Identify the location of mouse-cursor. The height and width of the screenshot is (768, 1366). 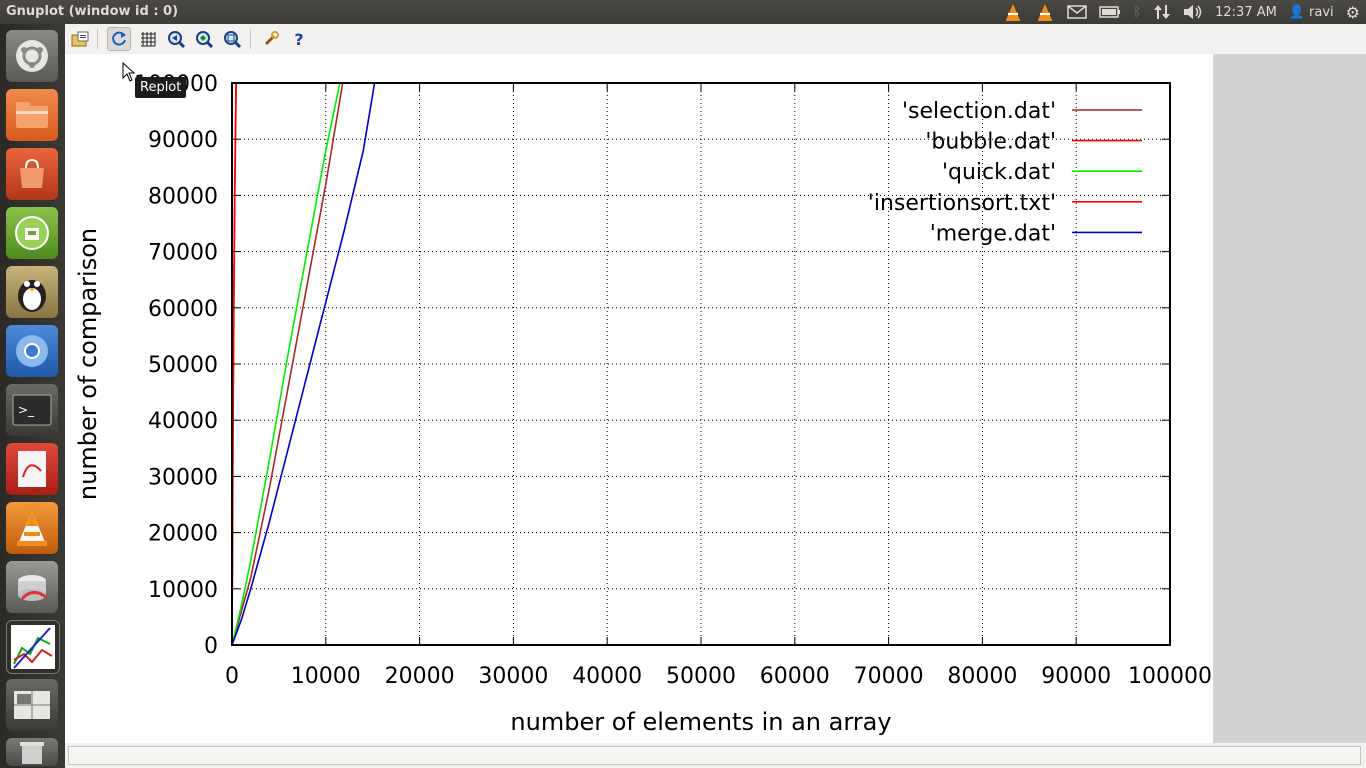
(129, 72).